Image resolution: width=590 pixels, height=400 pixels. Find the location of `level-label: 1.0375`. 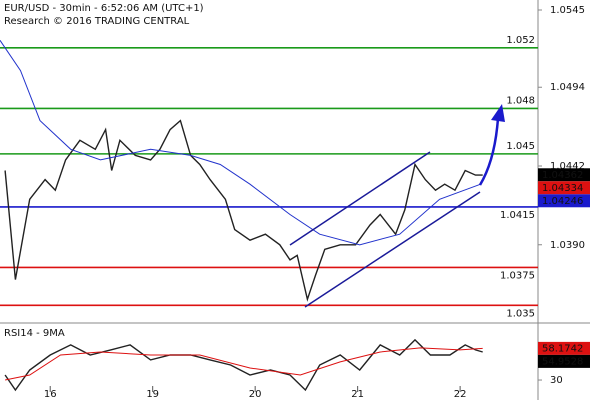

level-label: 1.0375 is located at coordinates (517, 275).